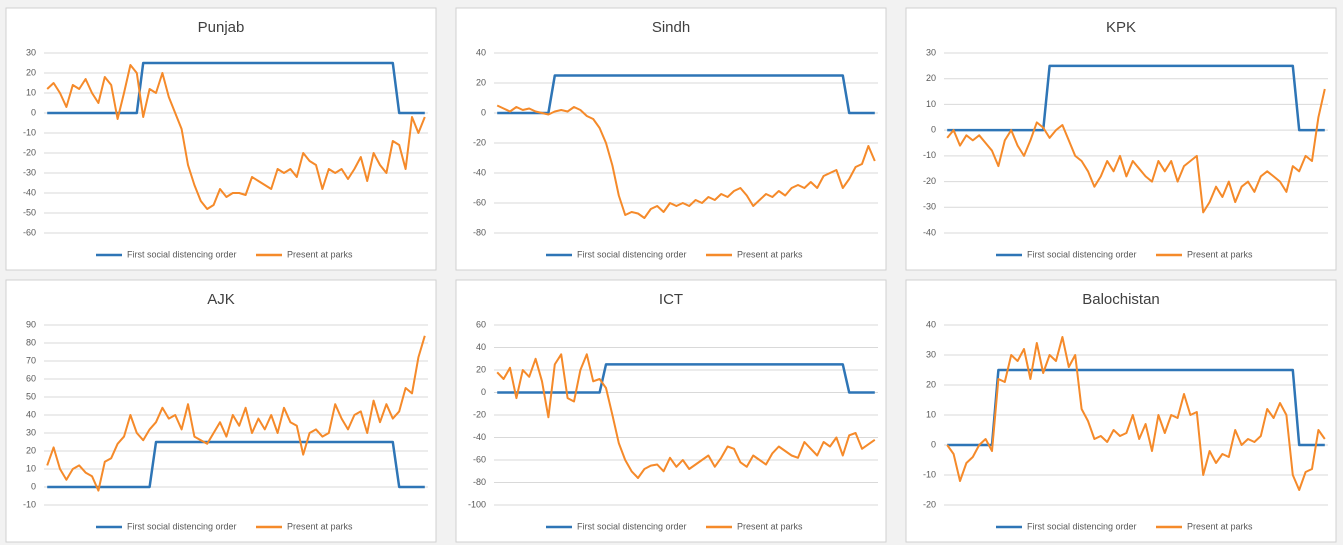  I want to click on chart-title: Punjab, so click(221, 27).